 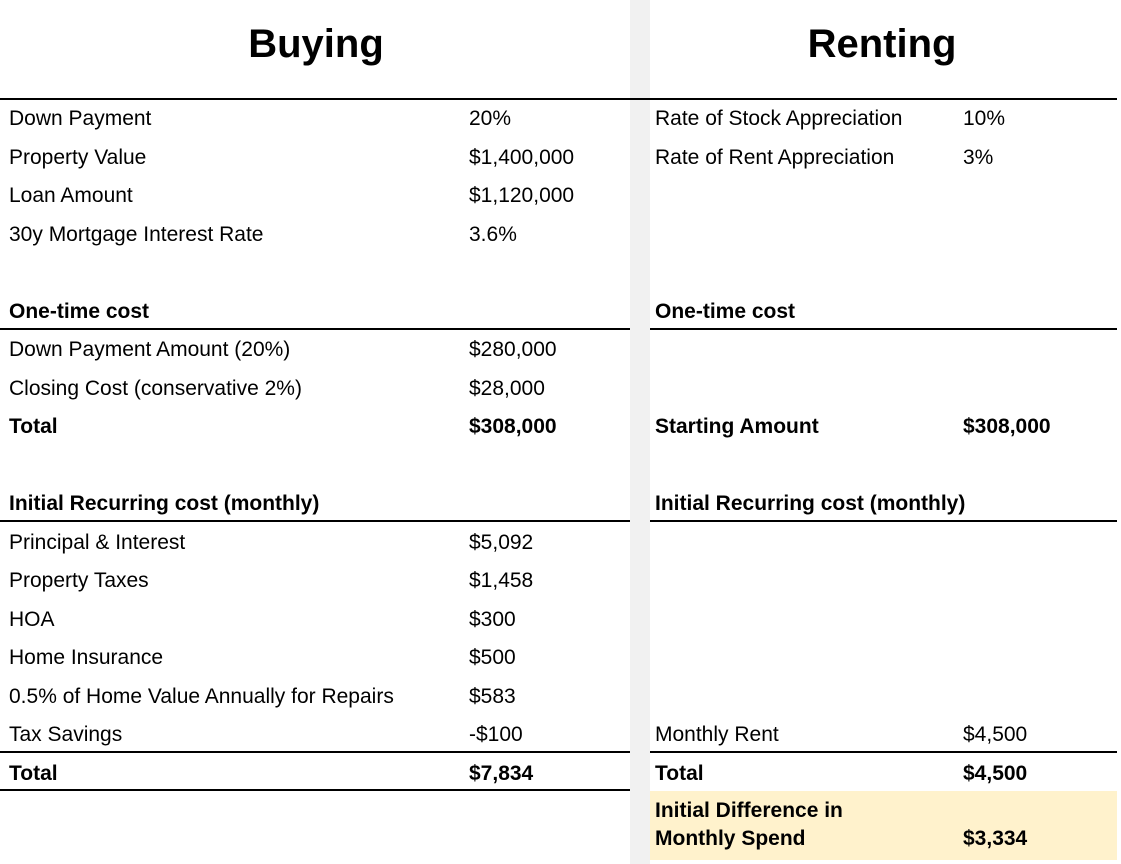 I want to click on row-label: Closing Cost (conservative 2%), so click(x=155, y=388).